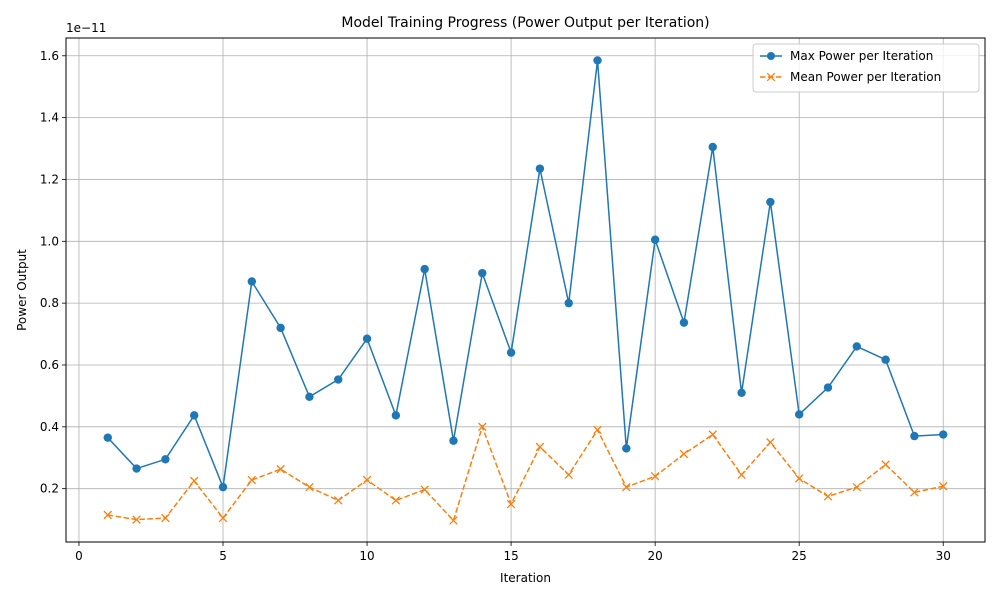 This screenshot has height=600, width=1000. Describe the element at coordinates (53, 272) in the screenshot. I see `y-axis-ticks: 0.2 0.4 0.6 0.8 1.0 1.2 1.4 1.6` at that location.